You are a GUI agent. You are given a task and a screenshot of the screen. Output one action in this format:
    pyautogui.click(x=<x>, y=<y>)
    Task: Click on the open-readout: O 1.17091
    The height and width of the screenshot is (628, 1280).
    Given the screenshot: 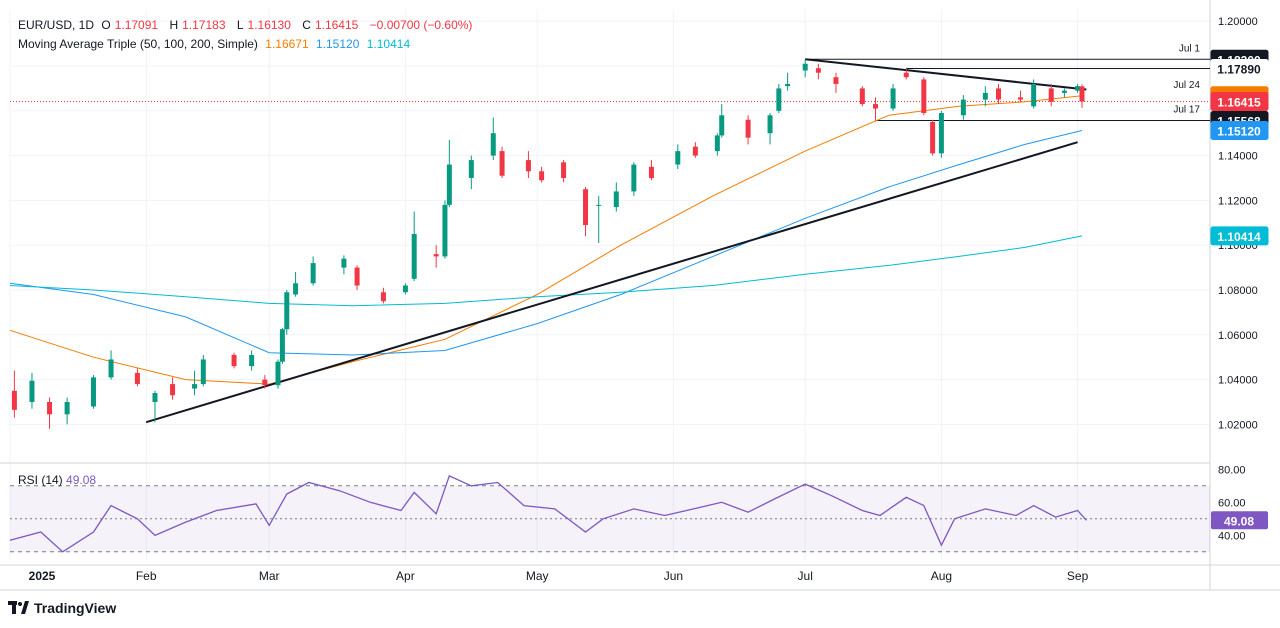 What is the action you would take?
    pyautogui.click(x=131, y=25)
    